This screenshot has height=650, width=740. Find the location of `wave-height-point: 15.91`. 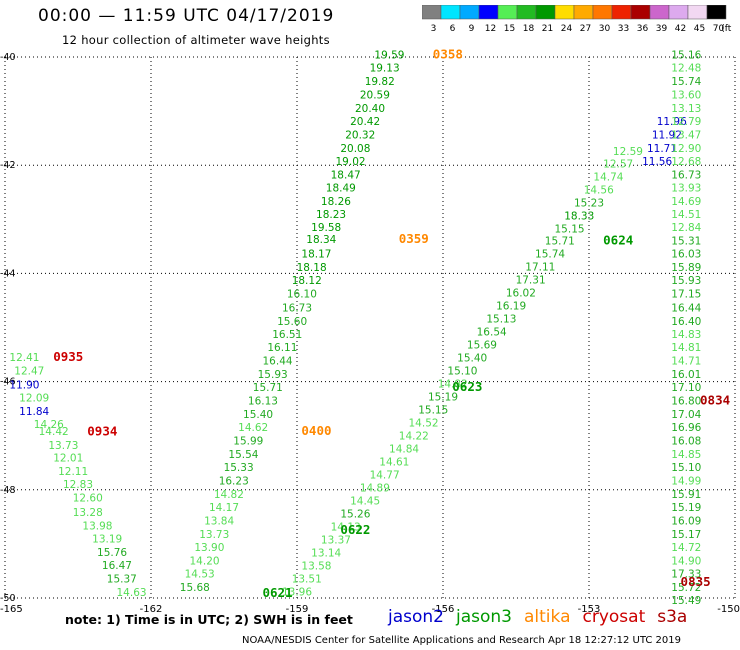

wave-height-point: 15.91 is located at coordinates (686, 495).